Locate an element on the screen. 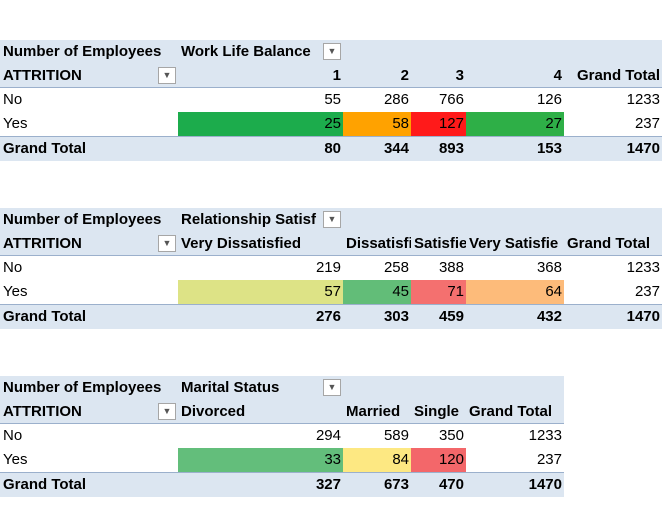 The height and width of the screenshot is (530, 672). table-row-no: No 294 589 350 1233 is located at coordinates (282, 436).